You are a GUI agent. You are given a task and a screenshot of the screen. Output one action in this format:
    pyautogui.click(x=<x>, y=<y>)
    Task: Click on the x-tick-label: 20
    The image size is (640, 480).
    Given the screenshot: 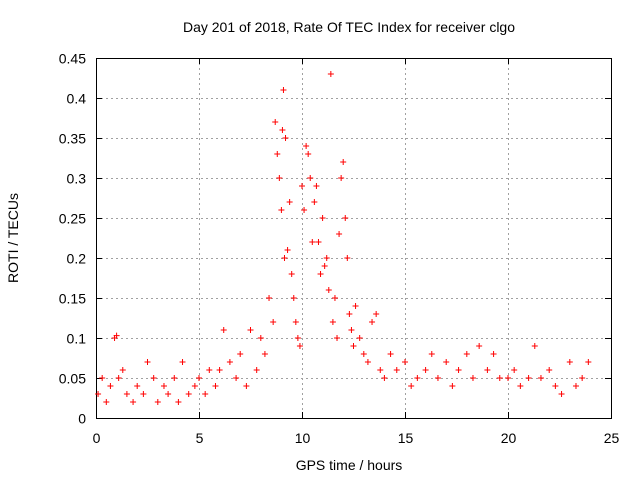 What is the action you would take?
    pyautogui.click(x=509, y=438)
    